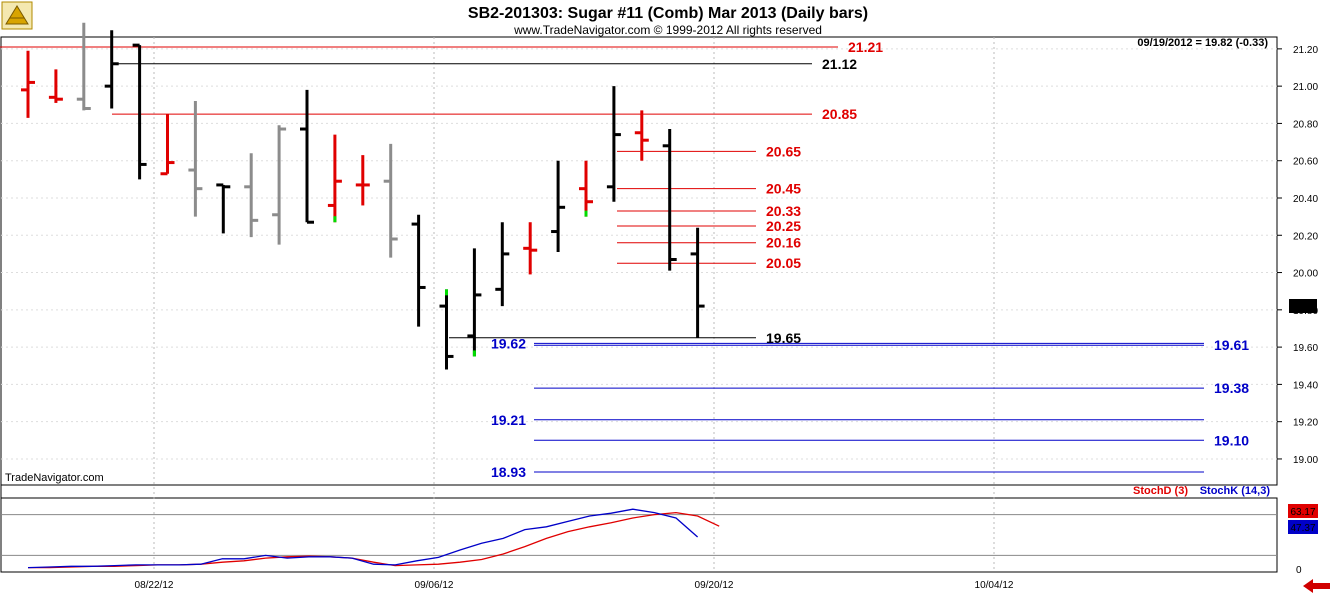  Describe the element at coordinates (1305, 385) in the screenshot. I see `y-tick-label: 19.40` at that location.